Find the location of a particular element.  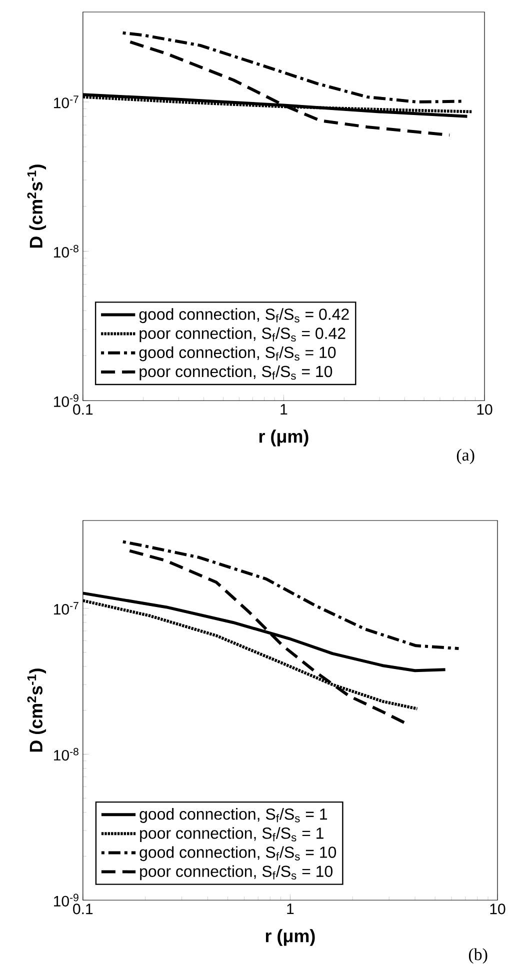

legend-label: poor connection, S$_{f}$/S$_{s}$ = 0.42 is located at coordinates (243, 334).